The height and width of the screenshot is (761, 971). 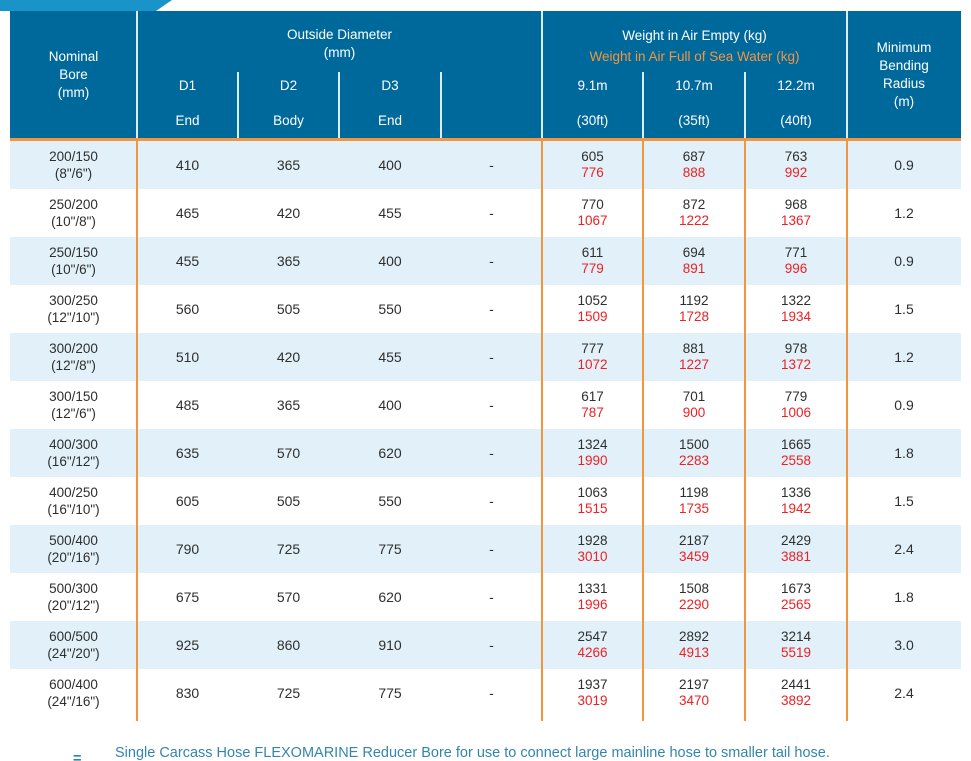 I want to click on cell-d1-end: 830, so click(x=187, y=693).